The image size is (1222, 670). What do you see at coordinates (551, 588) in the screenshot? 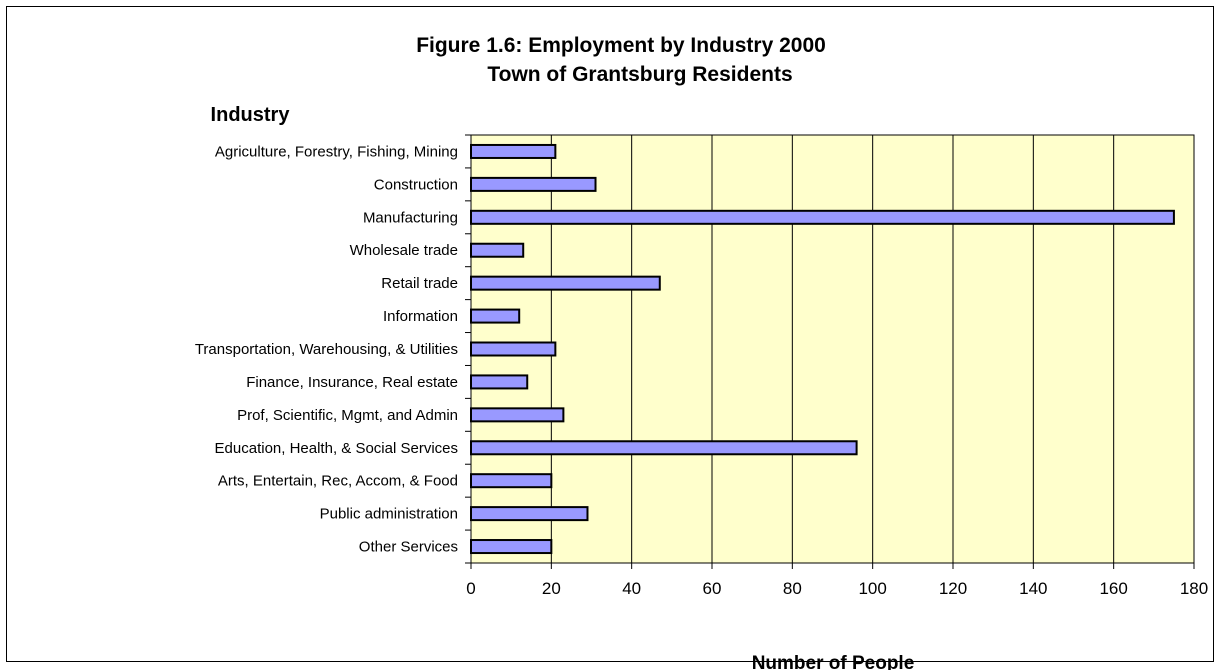
I see `x-tick-label: 20` at bounding box center [551, 588].